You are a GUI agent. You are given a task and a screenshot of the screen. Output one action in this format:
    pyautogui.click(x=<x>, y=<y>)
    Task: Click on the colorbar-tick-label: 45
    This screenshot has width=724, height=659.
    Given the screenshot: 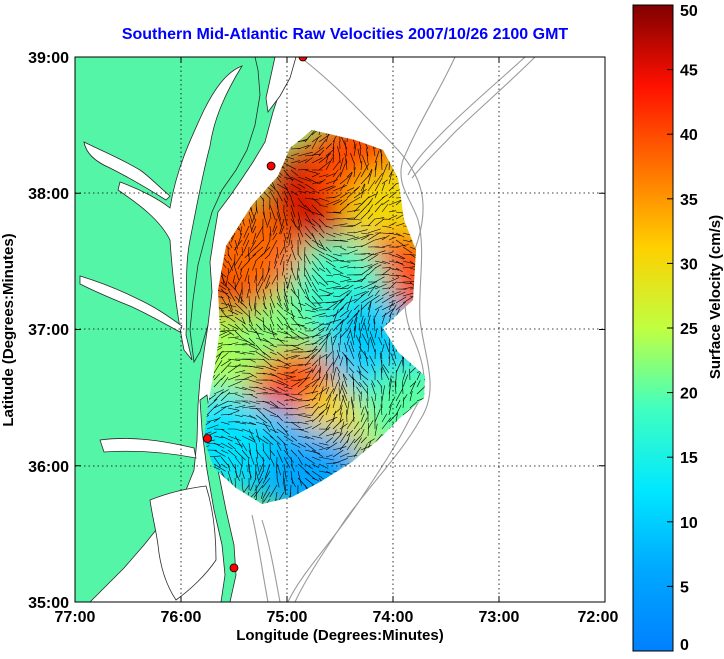 What is the action you would take?
    pyautogui.click(x=689, y=71)
    